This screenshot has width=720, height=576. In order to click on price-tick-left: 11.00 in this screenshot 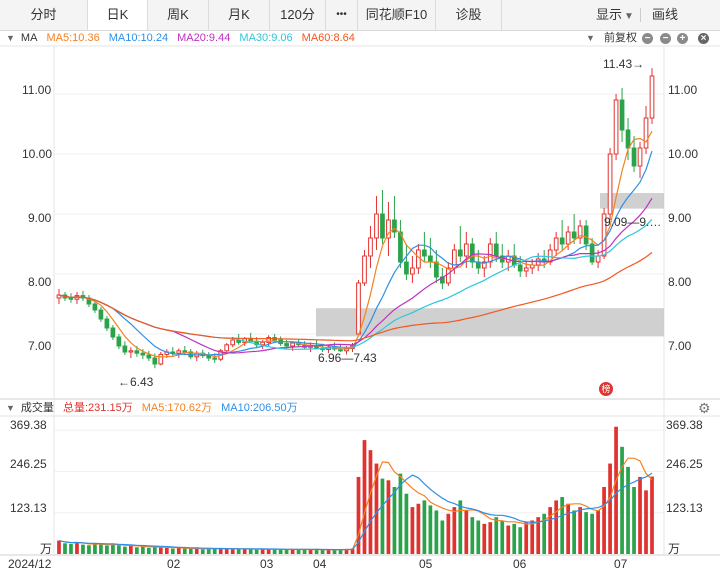, I will do `click(37, 90)`.